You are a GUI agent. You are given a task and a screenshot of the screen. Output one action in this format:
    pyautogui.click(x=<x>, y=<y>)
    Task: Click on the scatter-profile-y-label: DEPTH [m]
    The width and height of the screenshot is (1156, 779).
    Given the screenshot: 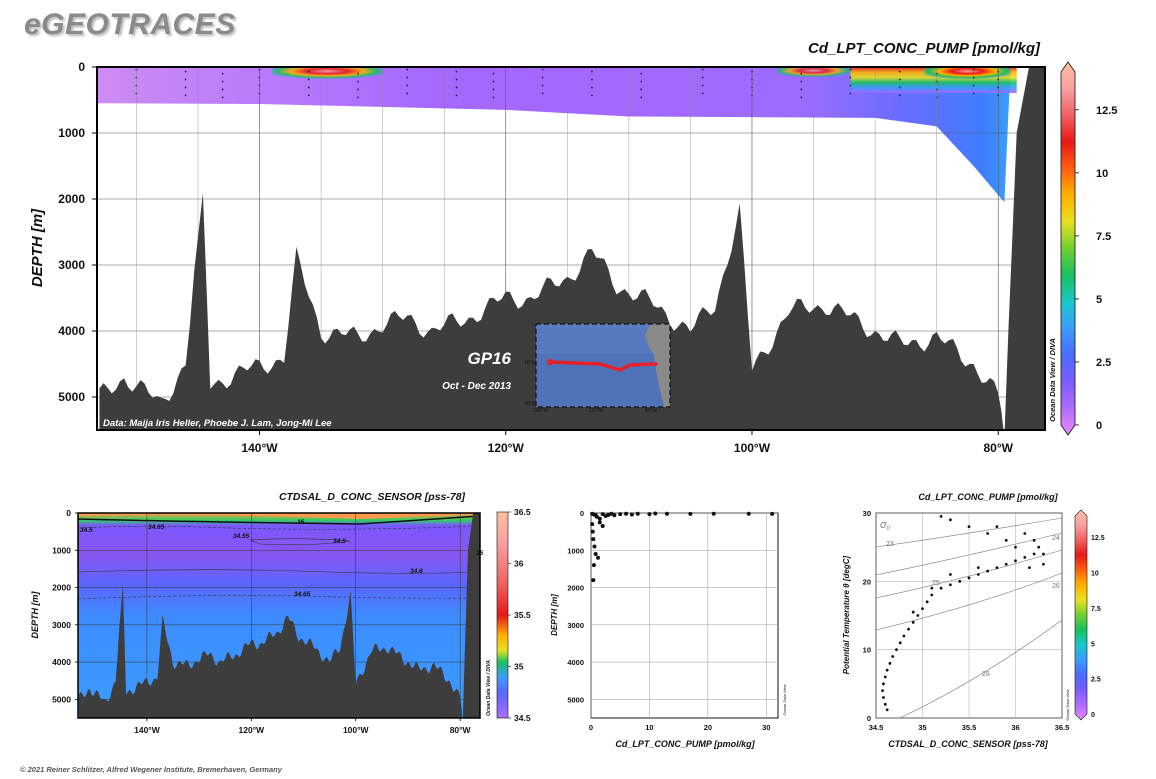 What is the action you would take?
    pyautogui.click(x=554, y=615)
    